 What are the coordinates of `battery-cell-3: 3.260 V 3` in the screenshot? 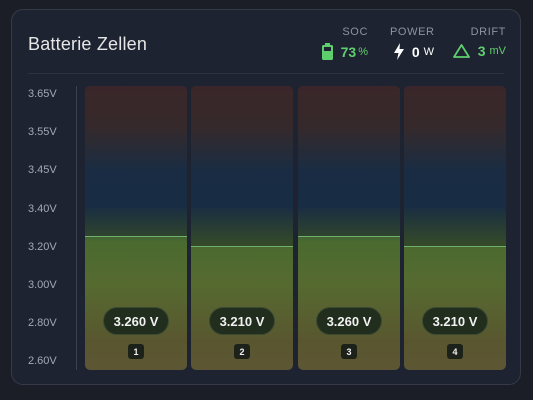 It's located at (349, 228).